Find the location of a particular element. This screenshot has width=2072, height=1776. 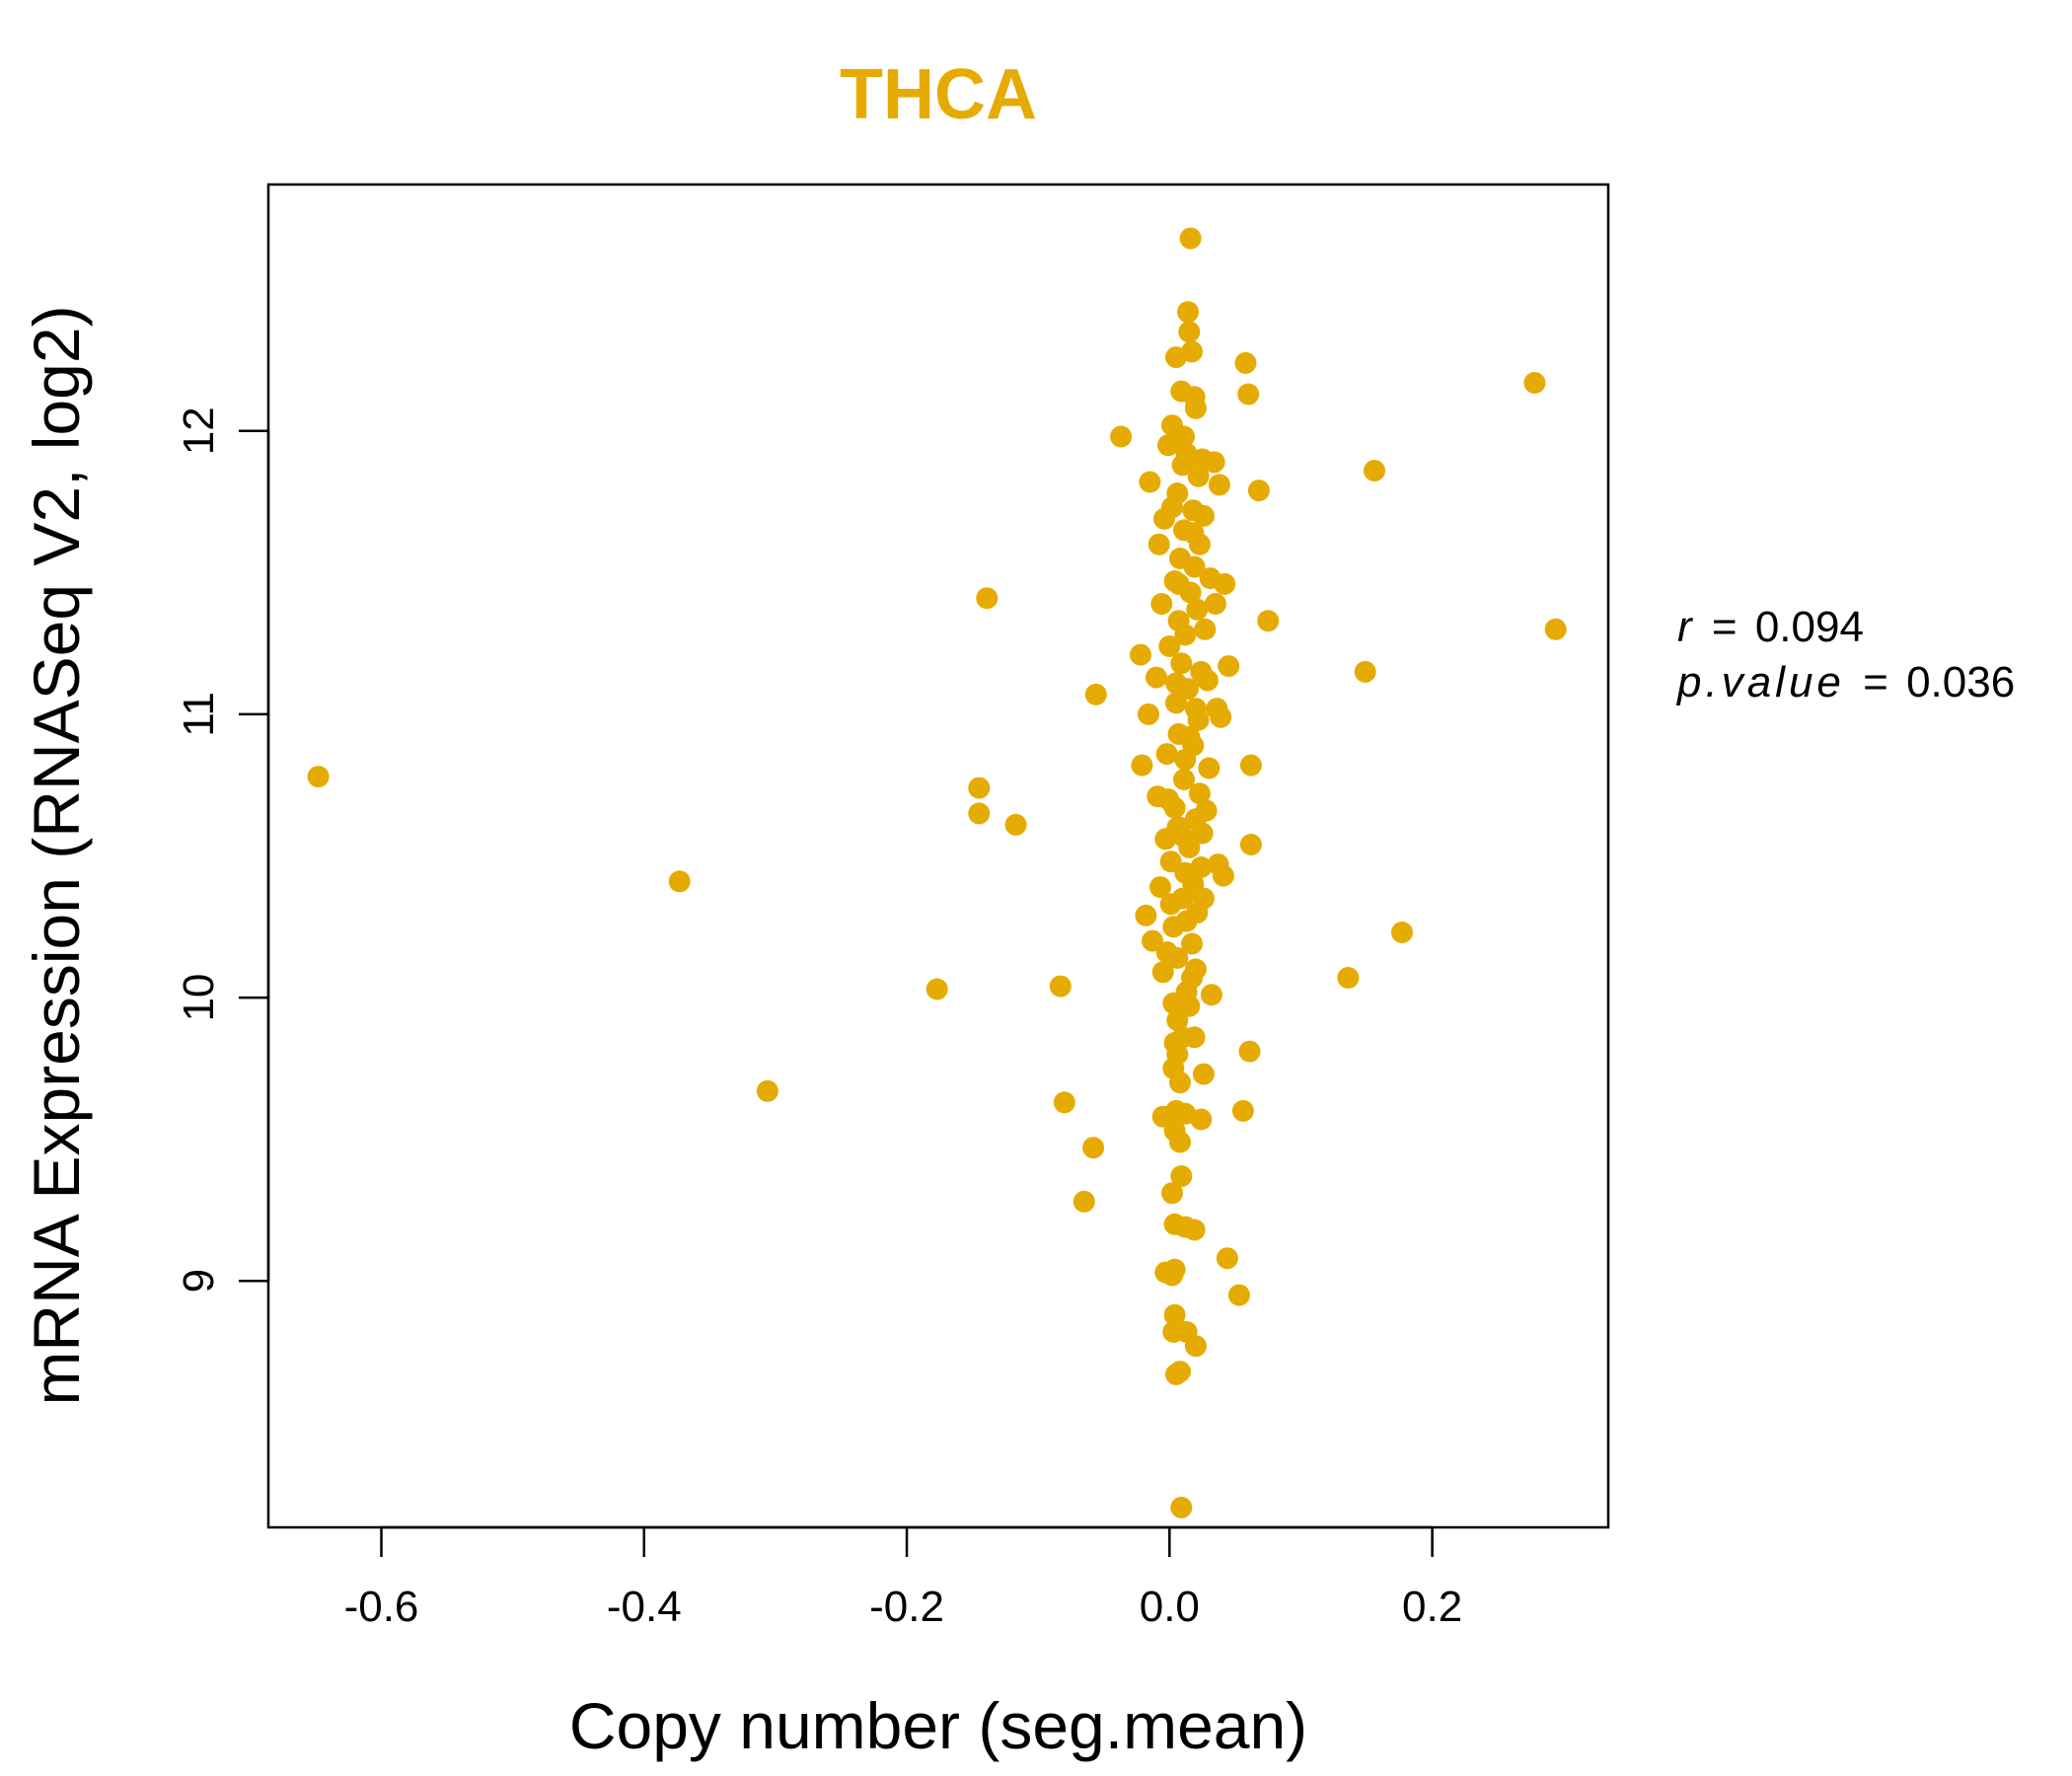

x-tick-label: -0.2 is located at coordinates (907, 1607).